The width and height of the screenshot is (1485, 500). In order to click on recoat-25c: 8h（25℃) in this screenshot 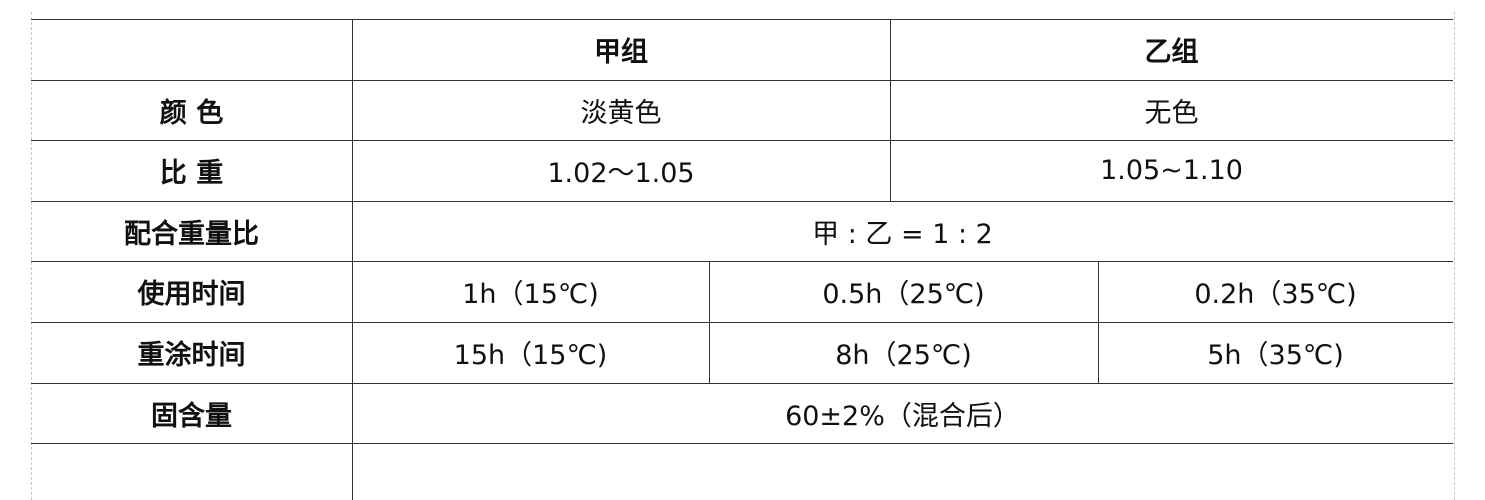, I will do `click(903, 355)`.